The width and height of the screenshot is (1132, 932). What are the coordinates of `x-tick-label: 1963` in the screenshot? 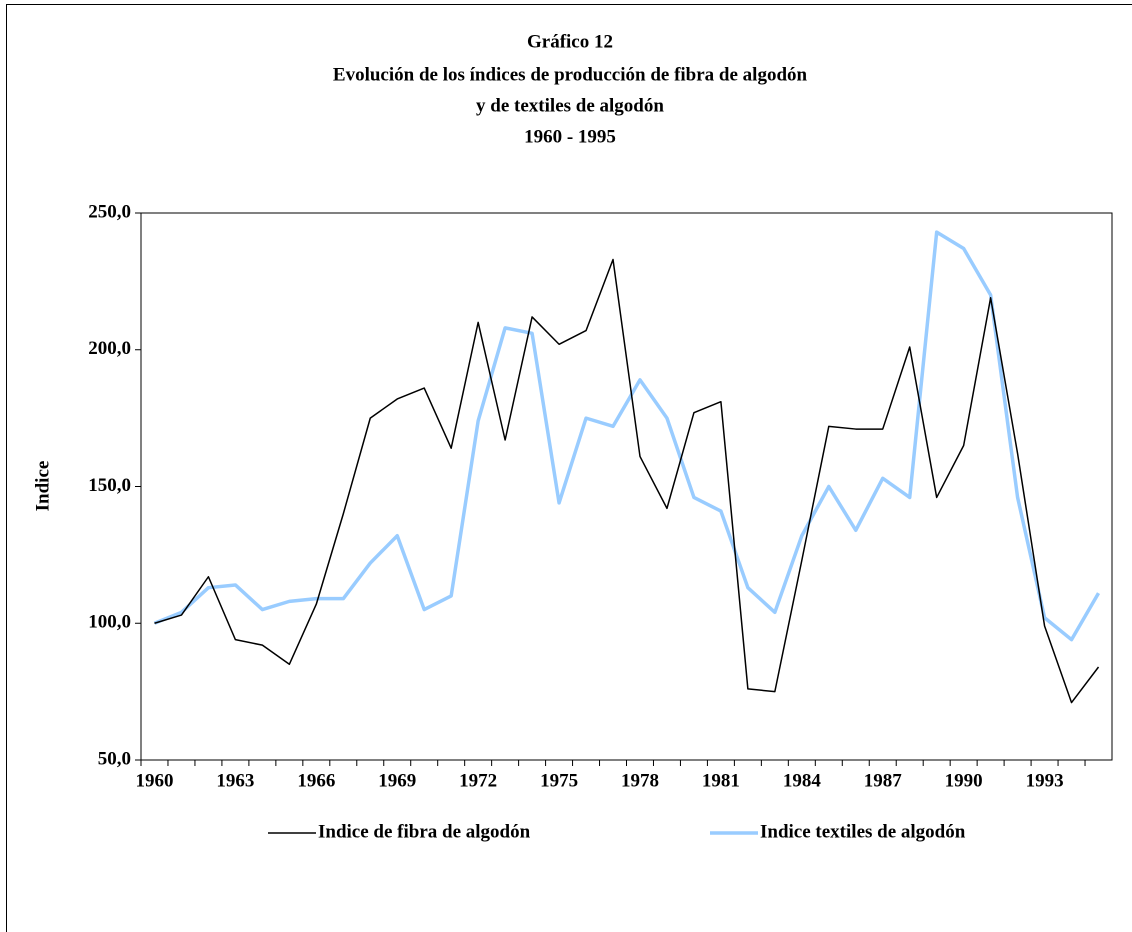 It's located at (235, 780).